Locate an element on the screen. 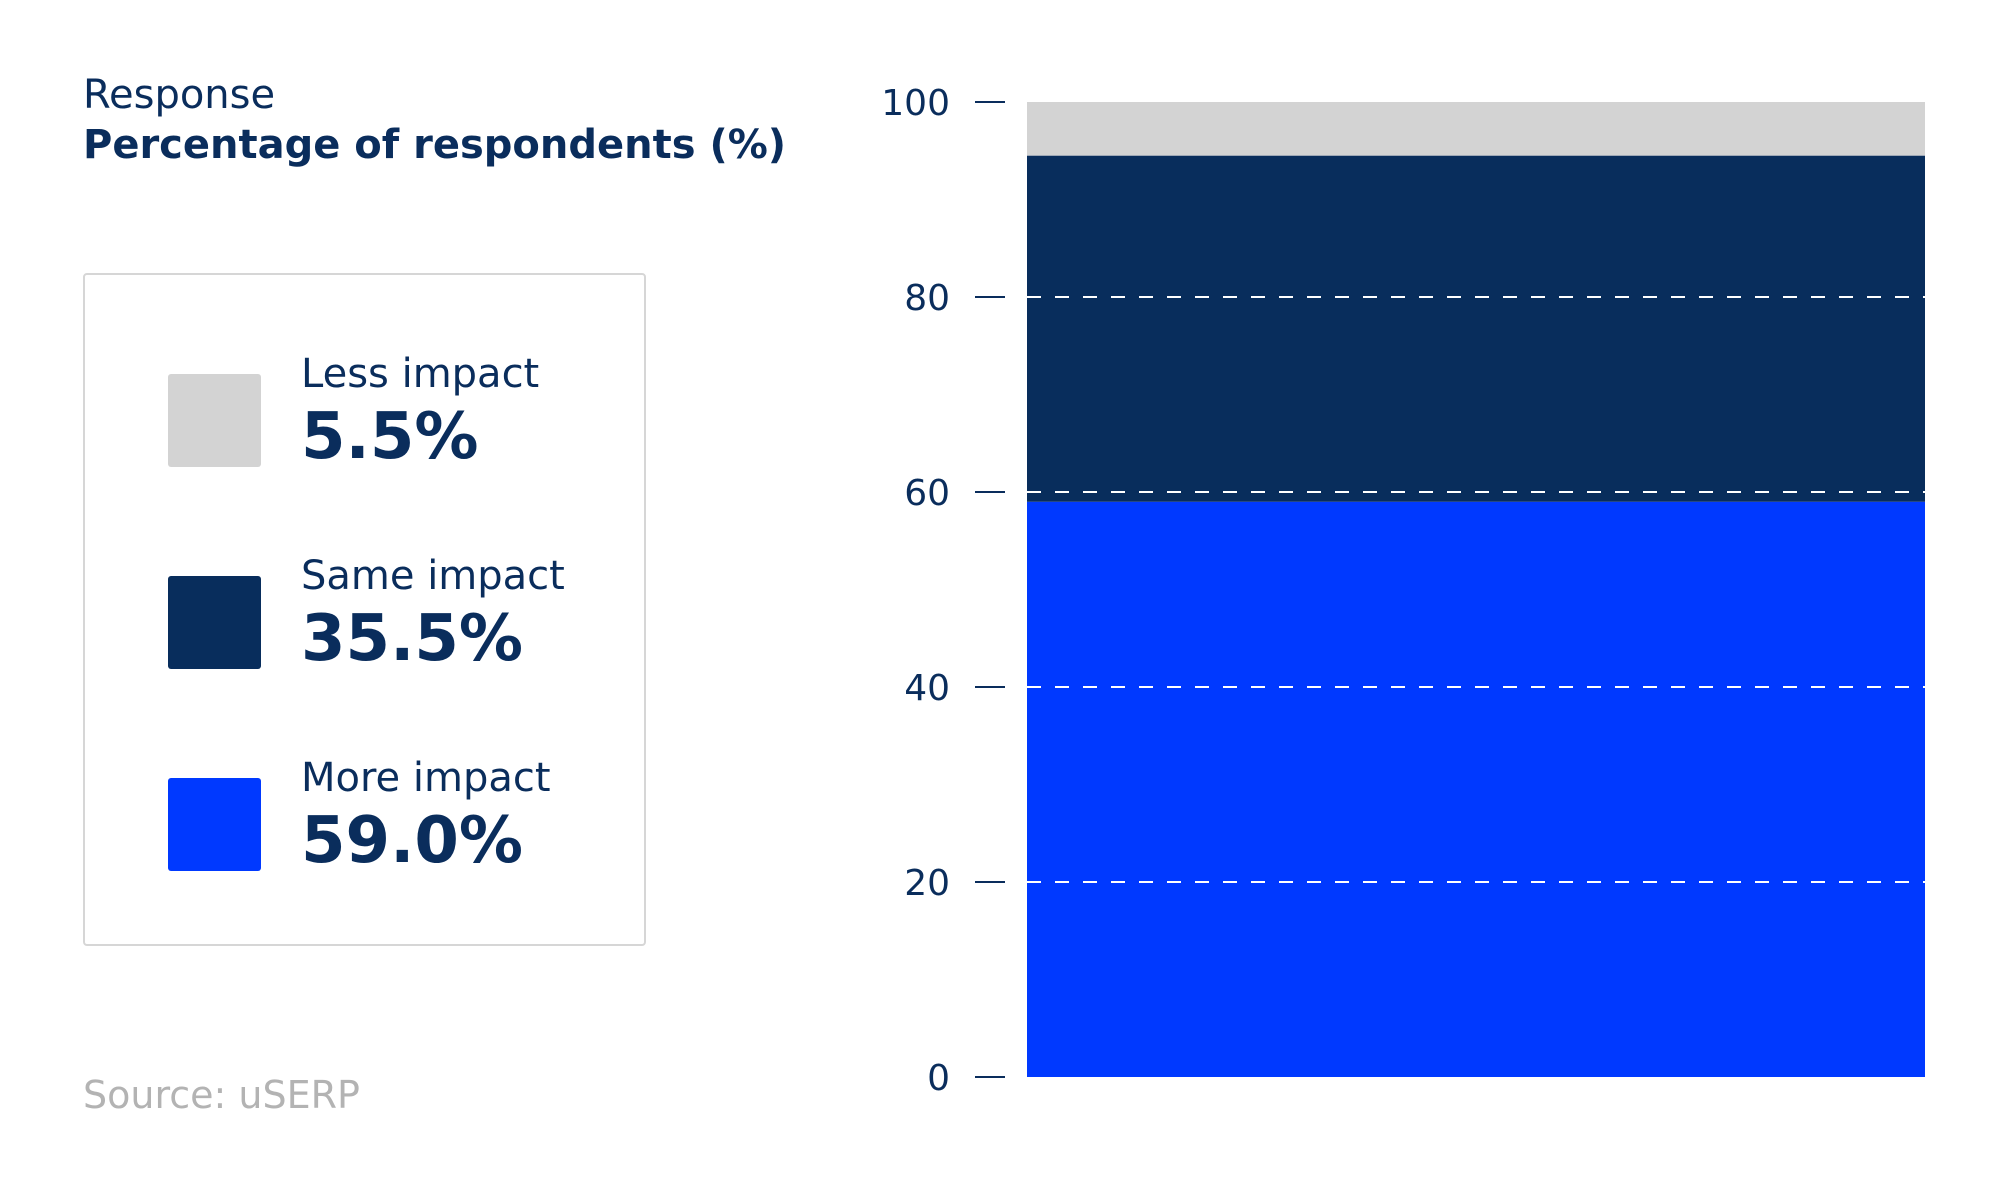  bar-segment-same-impact is located at coordinates (1476, 328).